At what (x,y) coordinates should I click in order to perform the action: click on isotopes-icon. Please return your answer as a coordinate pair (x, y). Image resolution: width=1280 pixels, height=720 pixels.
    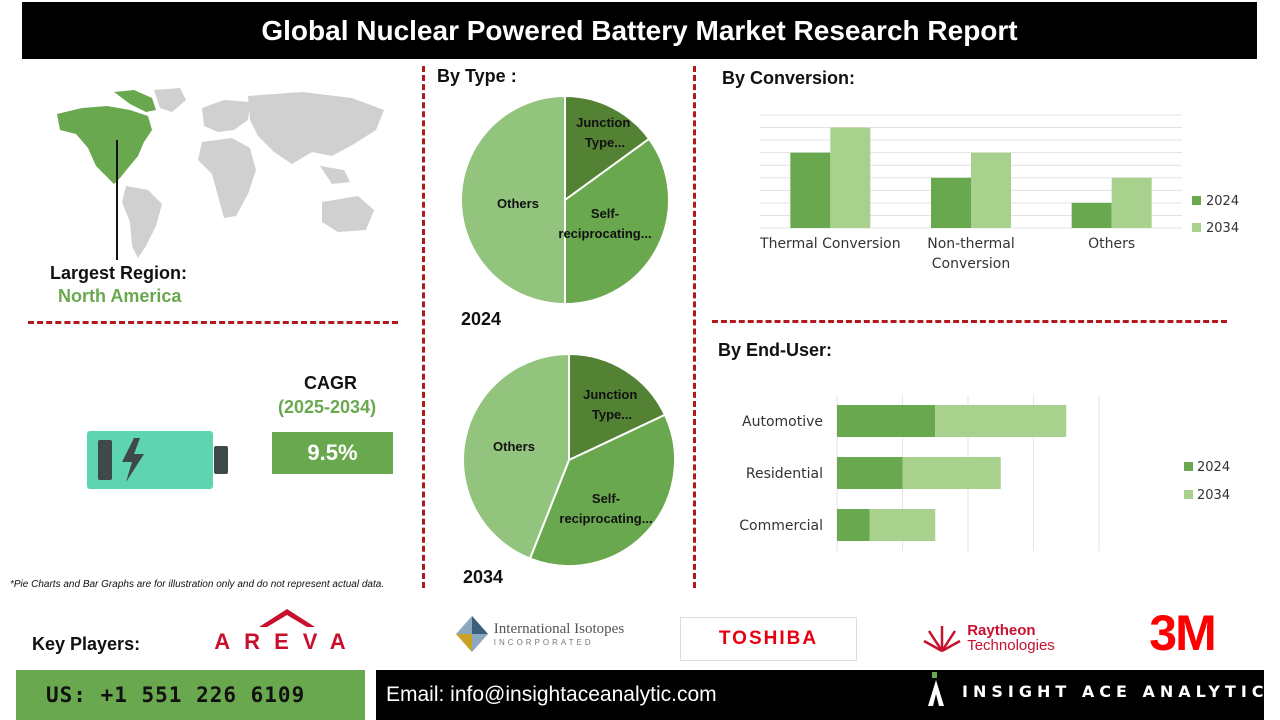
    Looking at the image, I should click on (471, 634).